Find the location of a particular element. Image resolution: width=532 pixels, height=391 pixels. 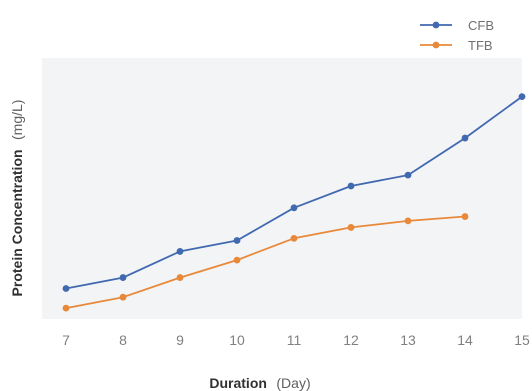

x-tick-label: 14 is located at coordinates (465, 340).